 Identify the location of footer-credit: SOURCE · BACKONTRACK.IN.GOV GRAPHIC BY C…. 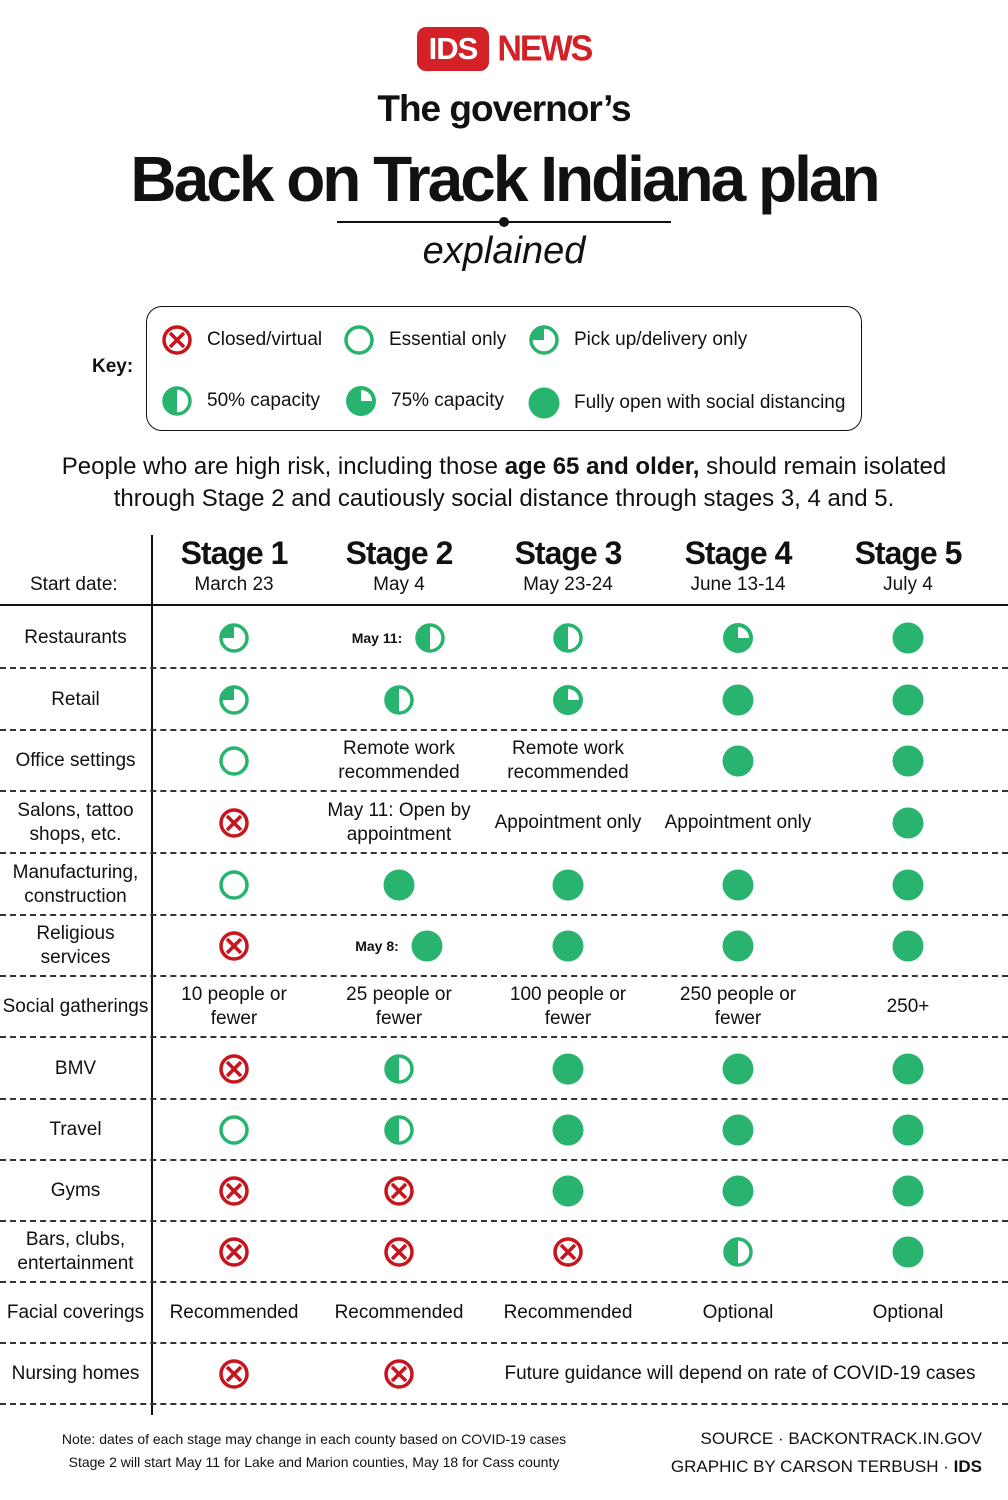
(826, 1453).